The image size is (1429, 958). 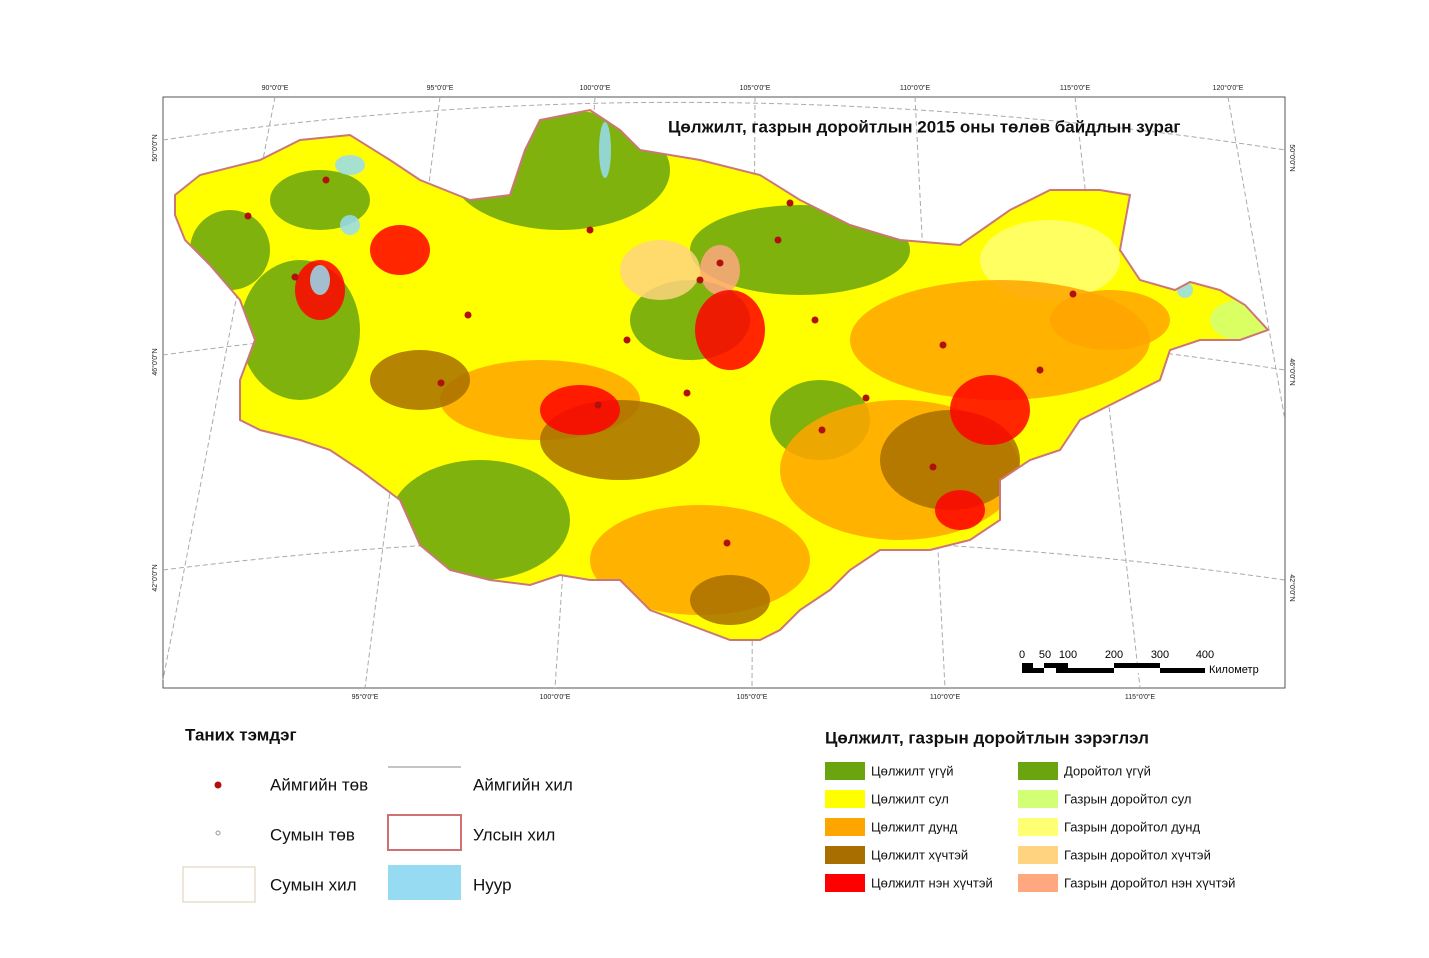 What do you see at coordinates (1107, 770) in the screenshot?
I see `class-label: Доройтол үгүй` at bounding box center [1107, 770].